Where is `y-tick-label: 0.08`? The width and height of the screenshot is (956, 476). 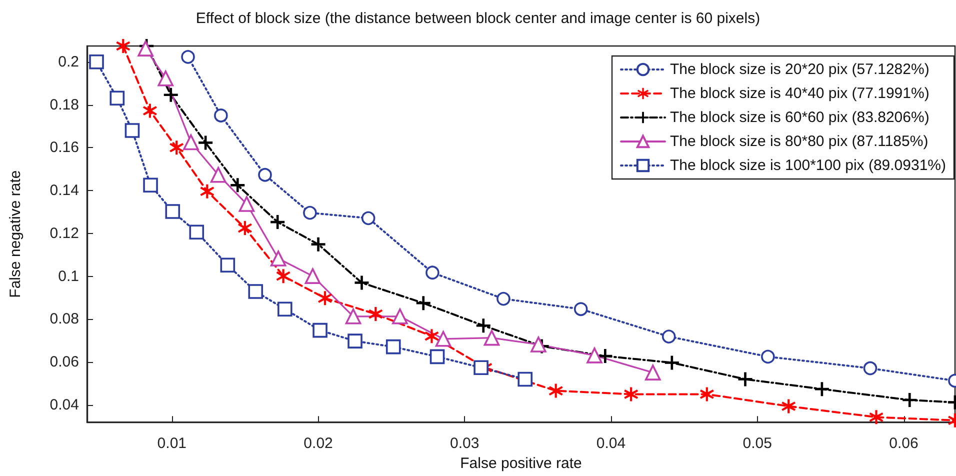 y-tick-label: 0.08 is located at coordinates (64, 319).